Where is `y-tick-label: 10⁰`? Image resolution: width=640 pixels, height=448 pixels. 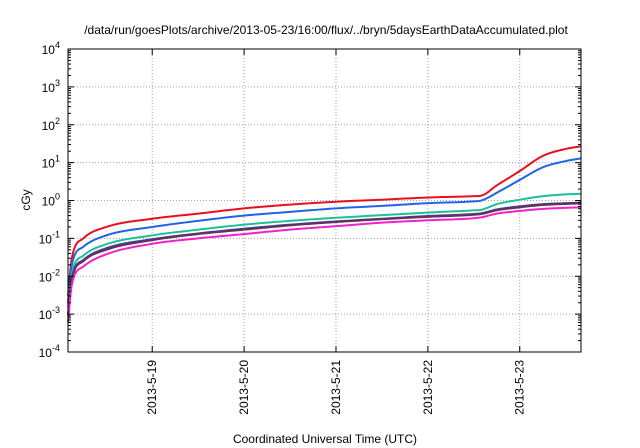
y-tick-label: 10⁰ is located at coordinates (51, 200).